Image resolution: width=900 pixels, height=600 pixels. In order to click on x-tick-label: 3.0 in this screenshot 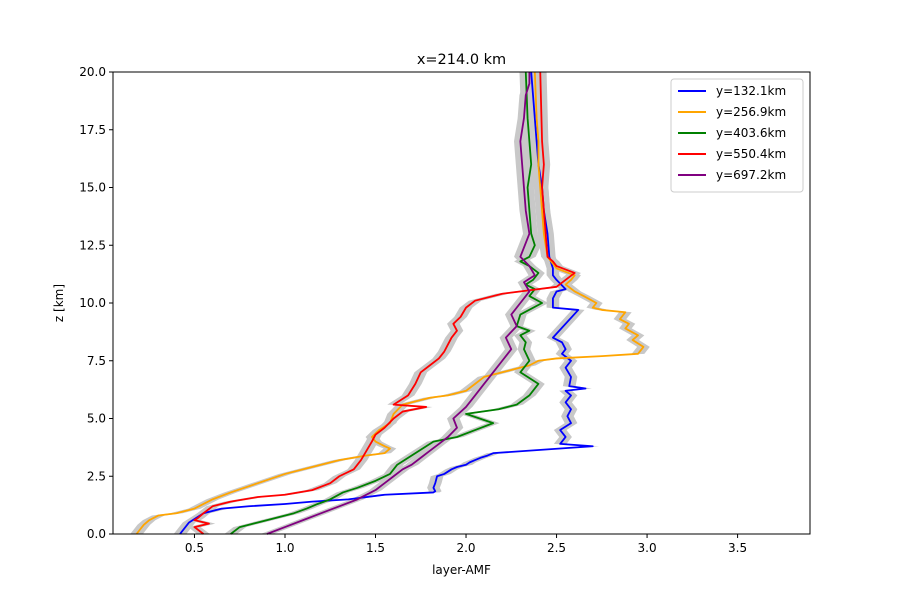, I will do `click(647, 548)`.